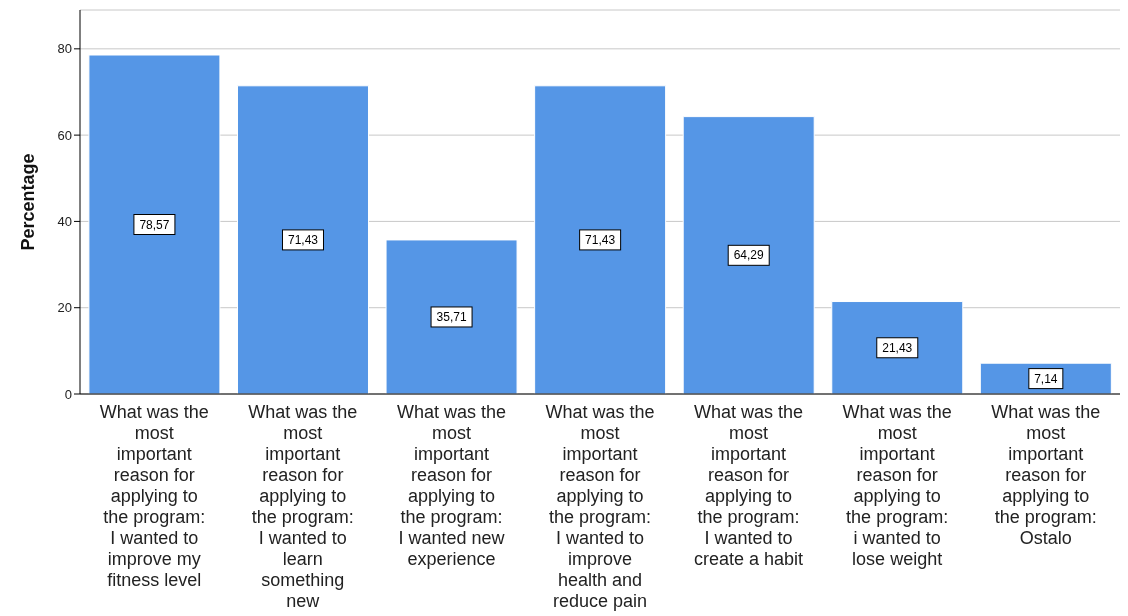 Image resolution: width=1128 pixels, height=616 pixels. Describe the element at coordinates (600, 506) in the screenshot. I see `category-label: What was the most important reason for applying to the program: I wanted to improve health and reduce pain` at that location.